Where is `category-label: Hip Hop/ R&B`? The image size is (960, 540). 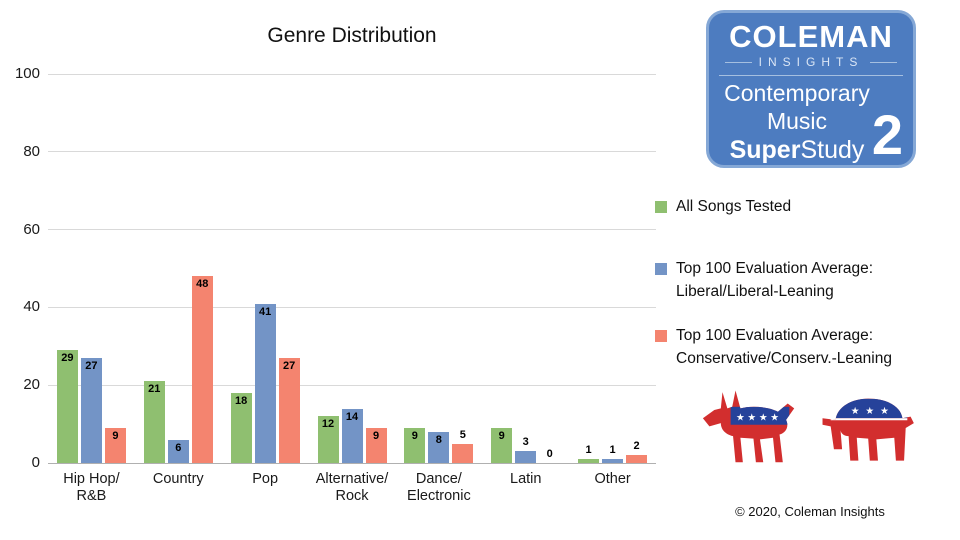 category-label: Hip Hop/ R&B is located at coordinates (91, 487).